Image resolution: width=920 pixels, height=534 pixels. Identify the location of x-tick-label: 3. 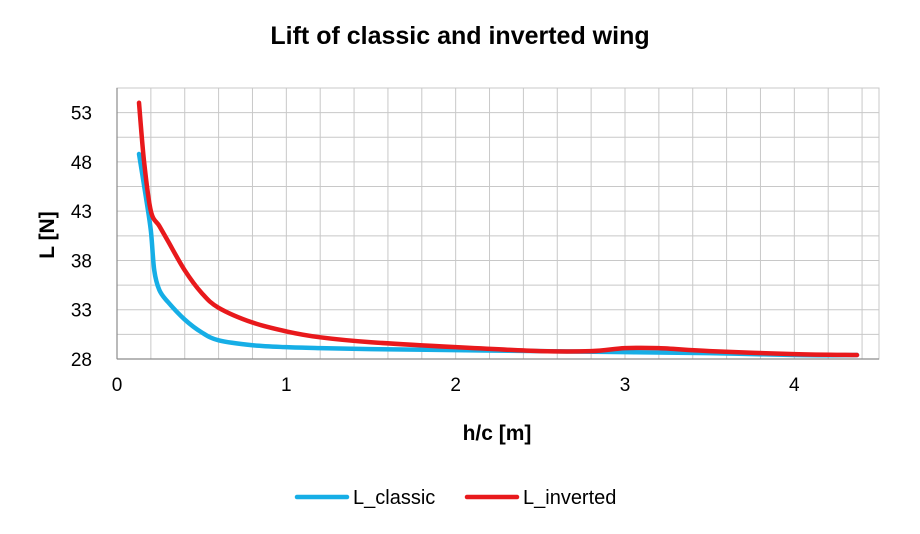
(625, 385).